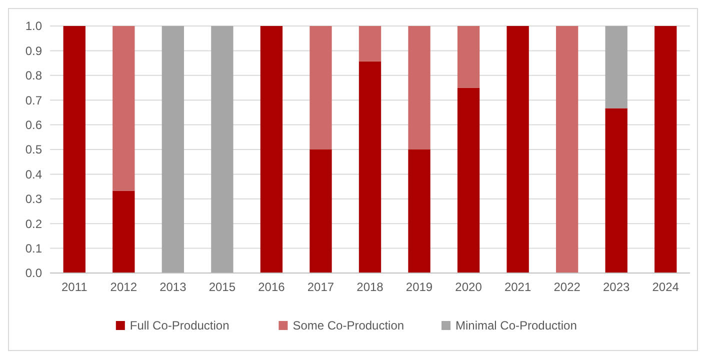 The width and height of the screenshot is (708, 361). I want to click on x-tick-label: 2012, so click(124, 287).